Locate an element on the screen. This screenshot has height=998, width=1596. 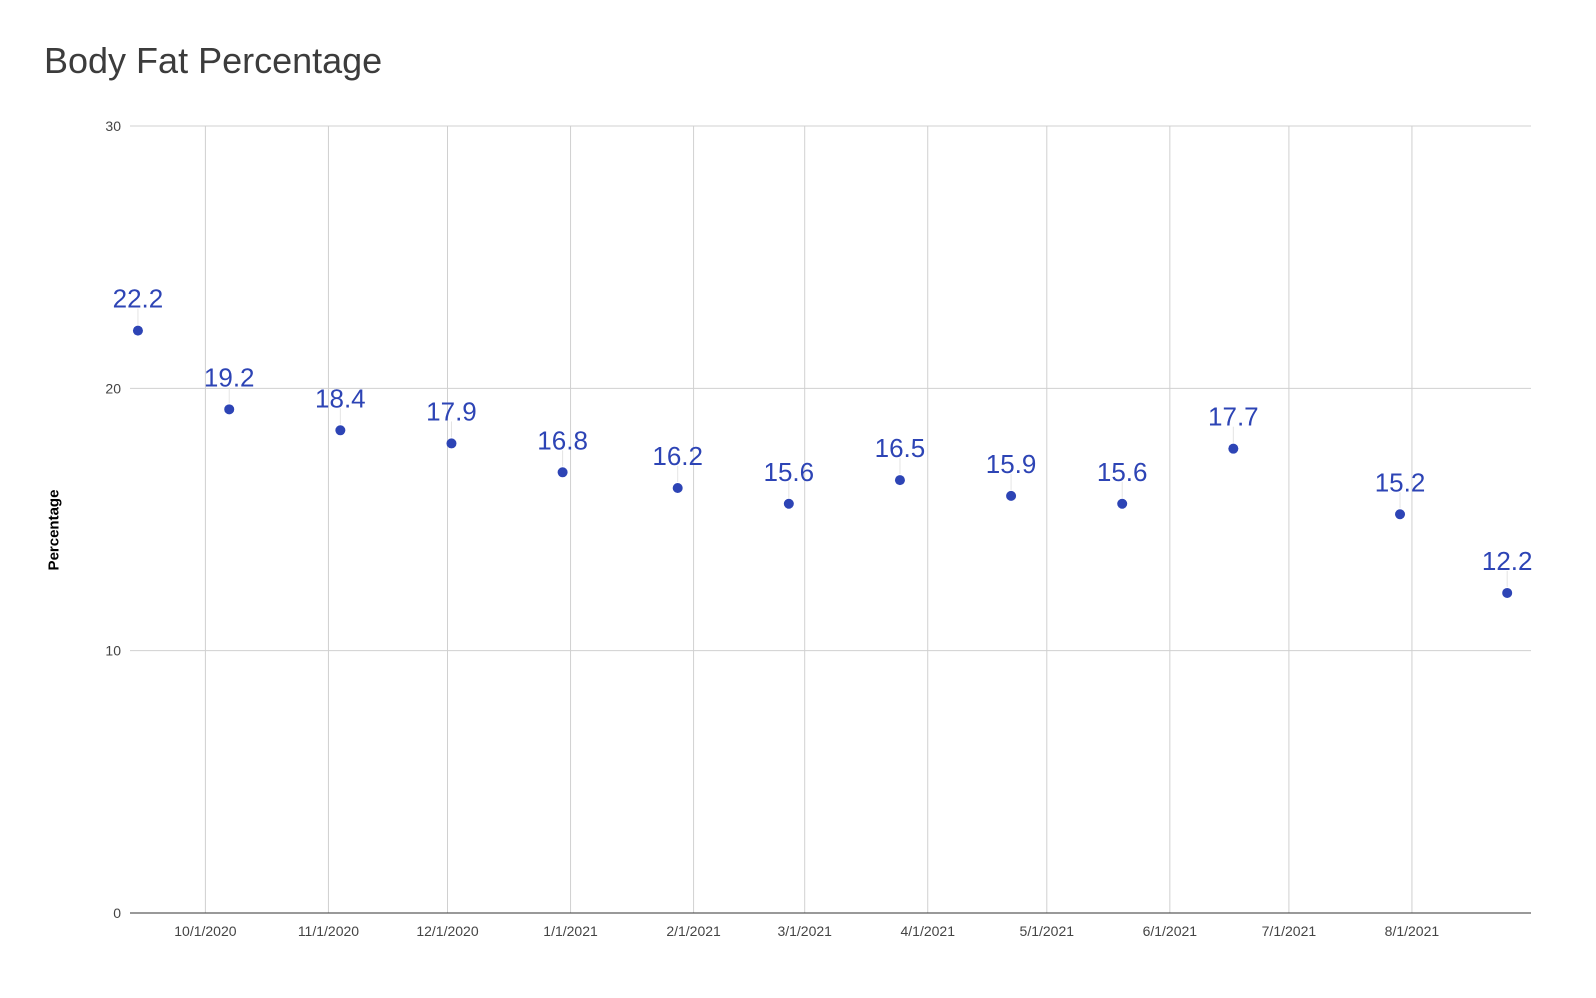
x-tick-label: 1/1/2021 is located at coordinates (570, 931).